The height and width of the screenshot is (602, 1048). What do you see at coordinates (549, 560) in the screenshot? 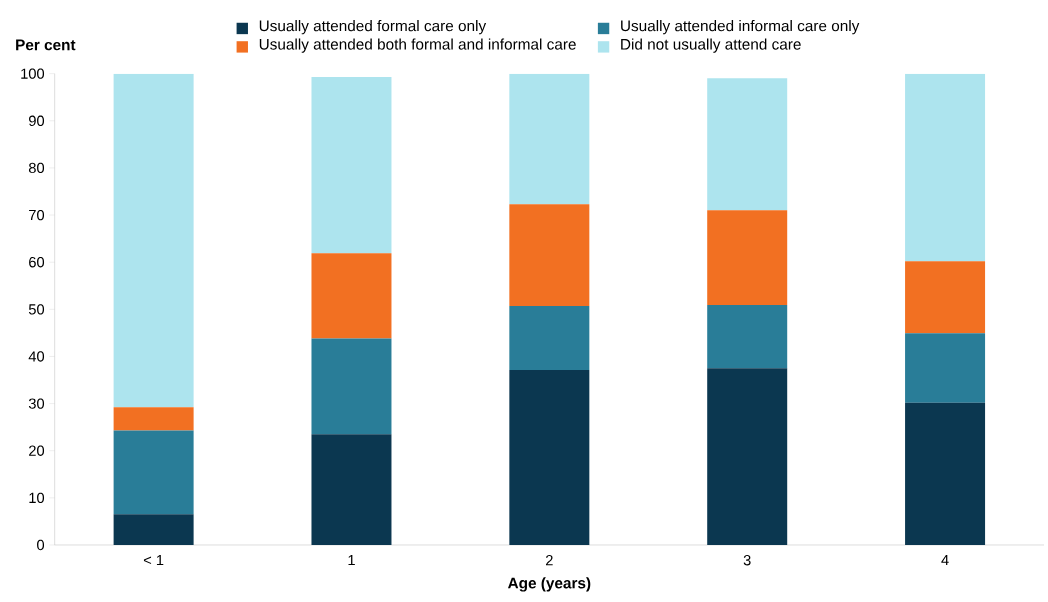
I see `x-tick-label: 2` at bounding box center [549, 560].